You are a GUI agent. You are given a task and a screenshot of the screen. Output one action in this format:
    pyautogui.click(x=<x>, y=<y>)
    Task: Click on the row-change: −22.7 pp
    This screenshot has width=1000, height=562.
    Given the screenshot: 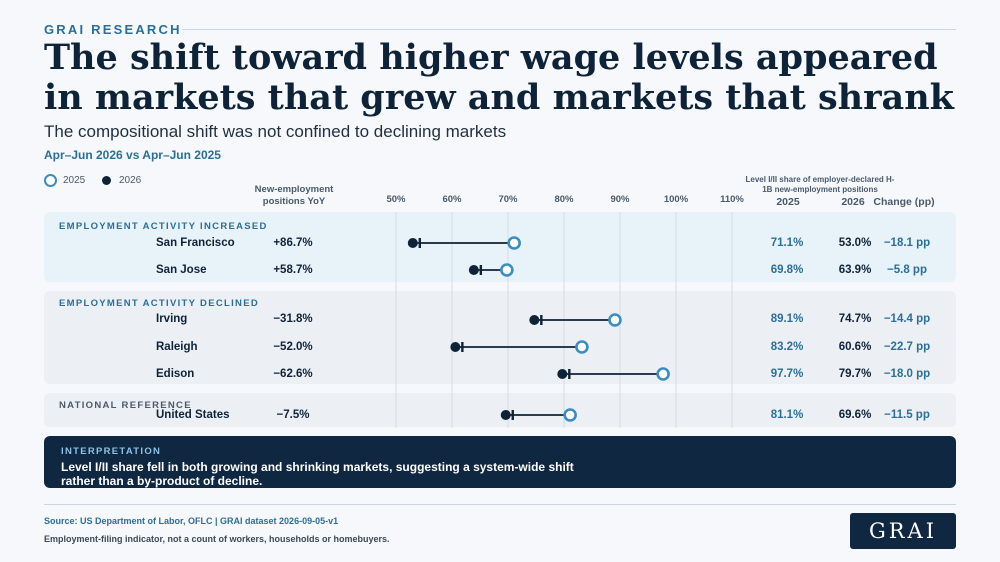 What is the action you would take?
    pyautogui.click(x=907, y=347)
    